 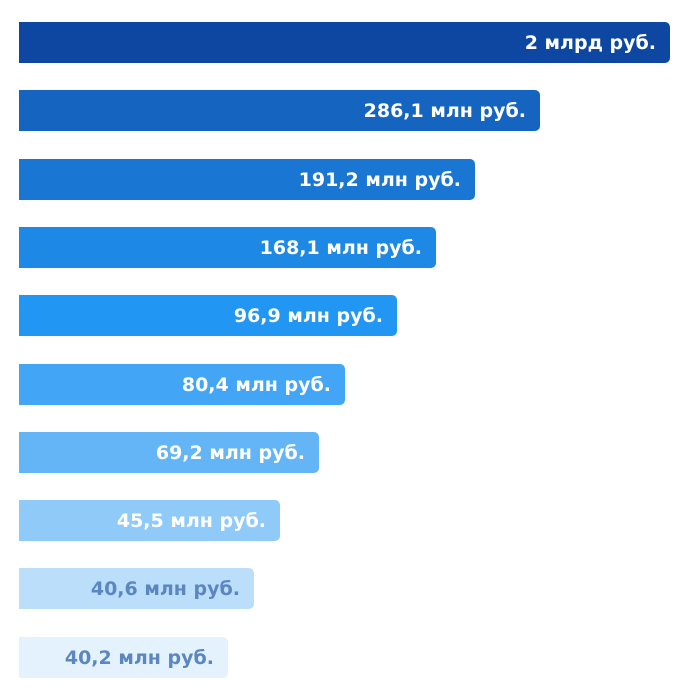 I want to click on bar-value-label: 286,1 млн руб., so click(x=444, y=110).